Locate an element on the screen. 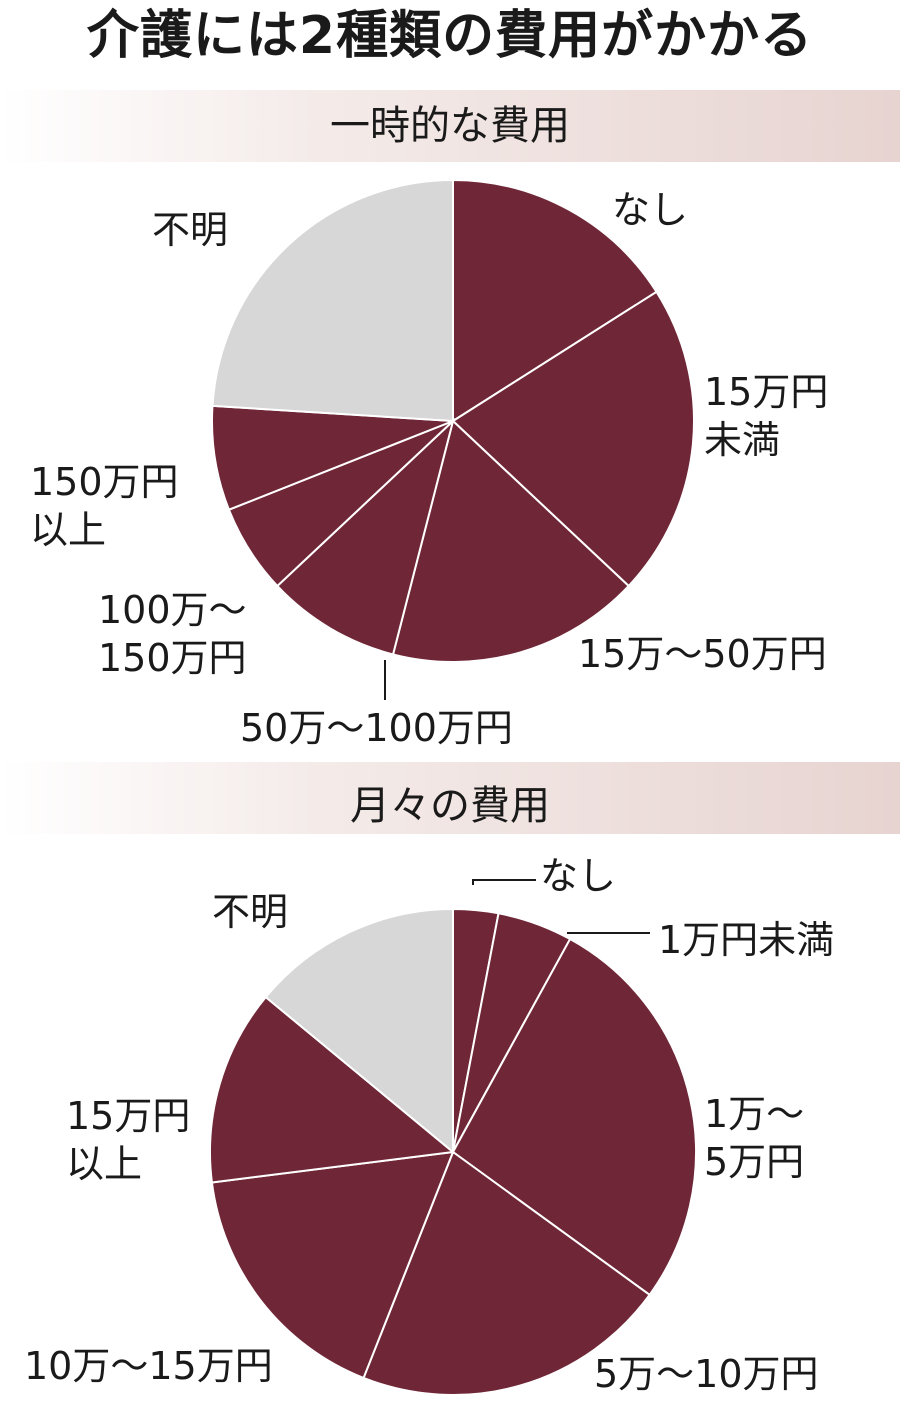 This screenshot has height=1424, width=900. chart-title-1: 一時的な費用 is located at coordinates (450, 126).